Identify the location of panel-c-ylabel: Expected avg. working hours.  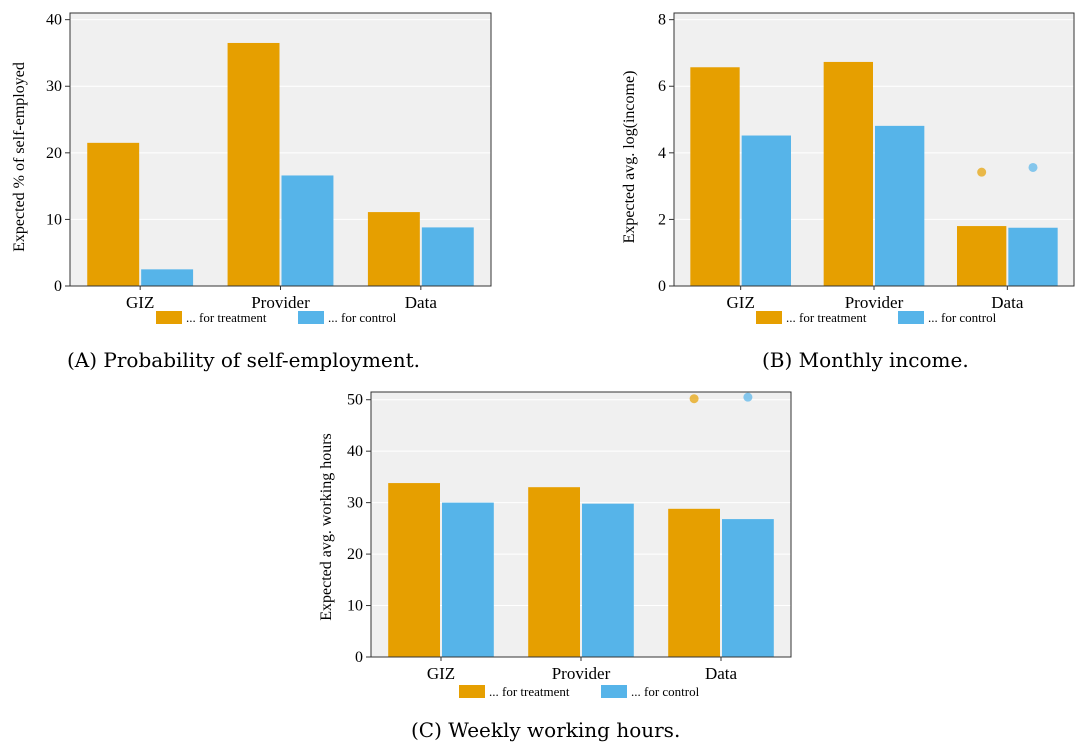
(326, 527).